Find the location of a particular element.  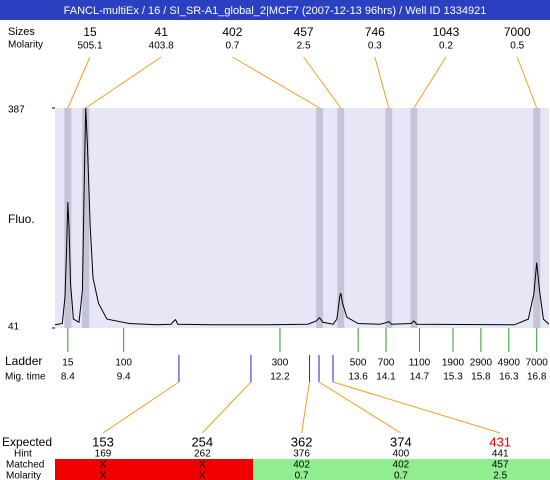

peak-size: 1043 is located at coordinates (446, 32).